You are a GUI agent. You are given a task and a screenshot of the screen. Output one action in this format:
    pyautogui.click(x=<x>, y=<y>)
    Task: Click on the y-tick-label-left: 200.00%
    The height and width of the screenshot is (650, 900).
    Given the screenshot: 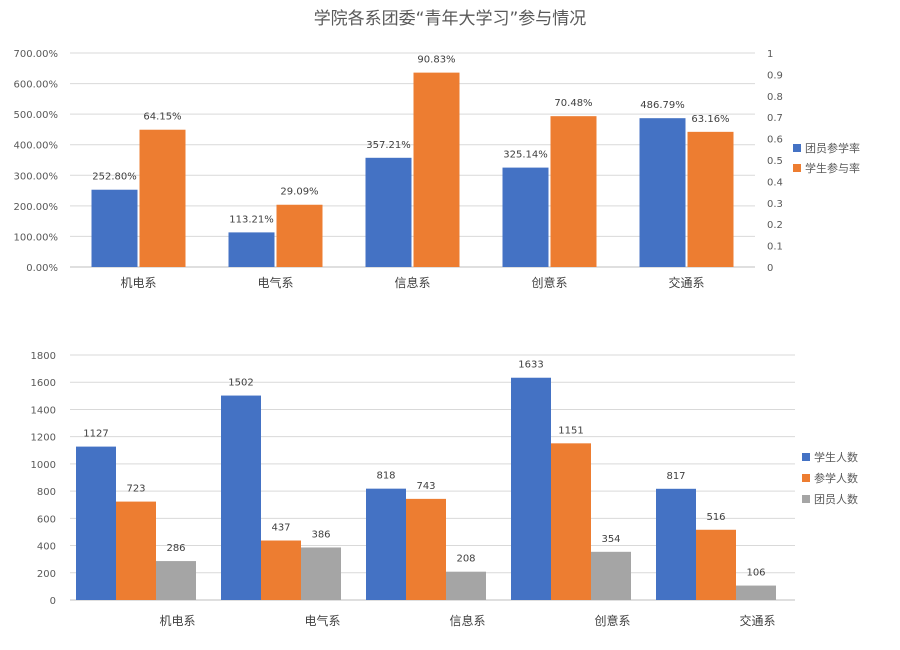 What is the action you would take?
    pyautogui.click(x=36, y=207)
    